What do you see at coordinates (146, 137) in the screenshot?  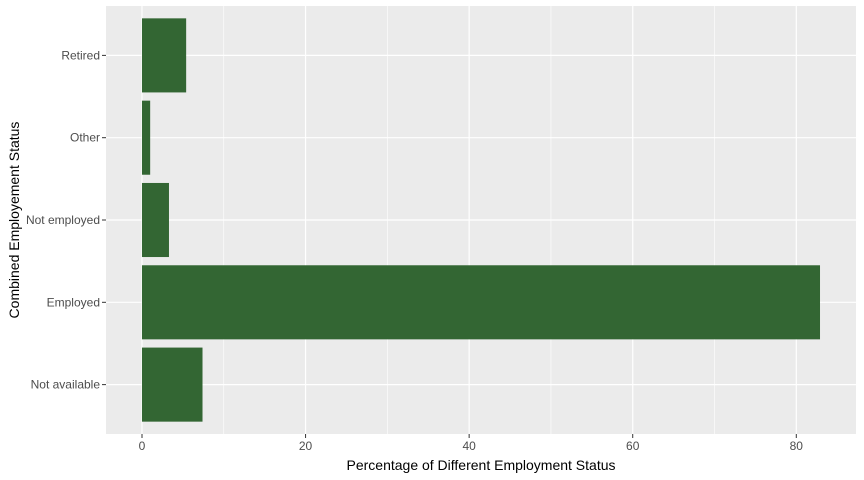 I see `bar-other` at bounding box center [146, 137].